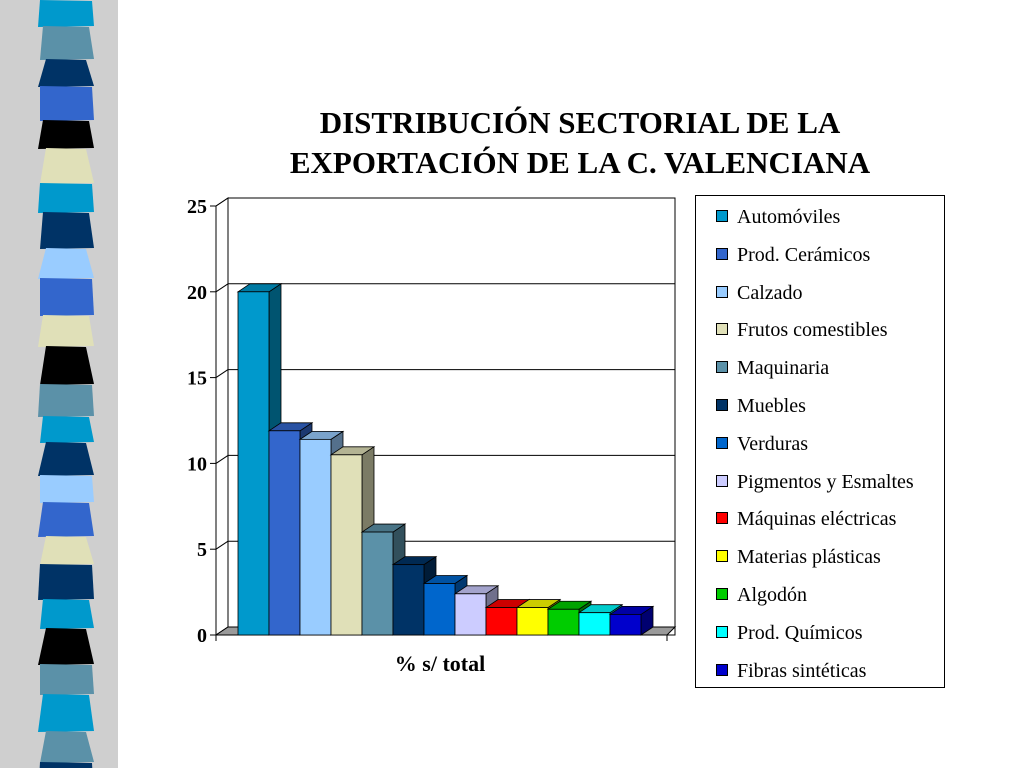 This screenshot has height=768, width=1024. Describe the element at coordinates (772, 595) in the screenshot. I see `legend-label: Algodón` at that location.